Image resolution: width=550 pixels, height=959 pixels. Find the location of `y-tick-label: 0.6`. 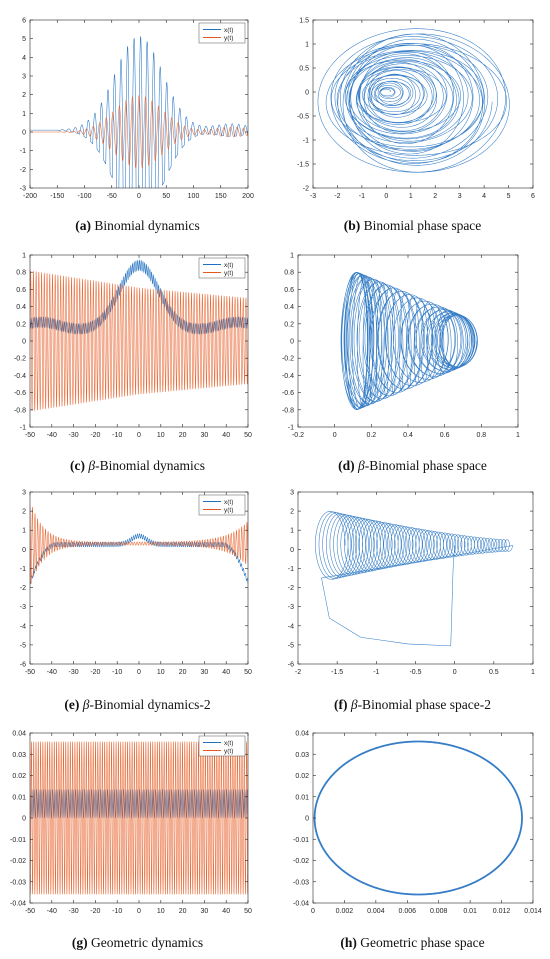

y-tick-label: 0.6 is located at coordinates (289, 290).